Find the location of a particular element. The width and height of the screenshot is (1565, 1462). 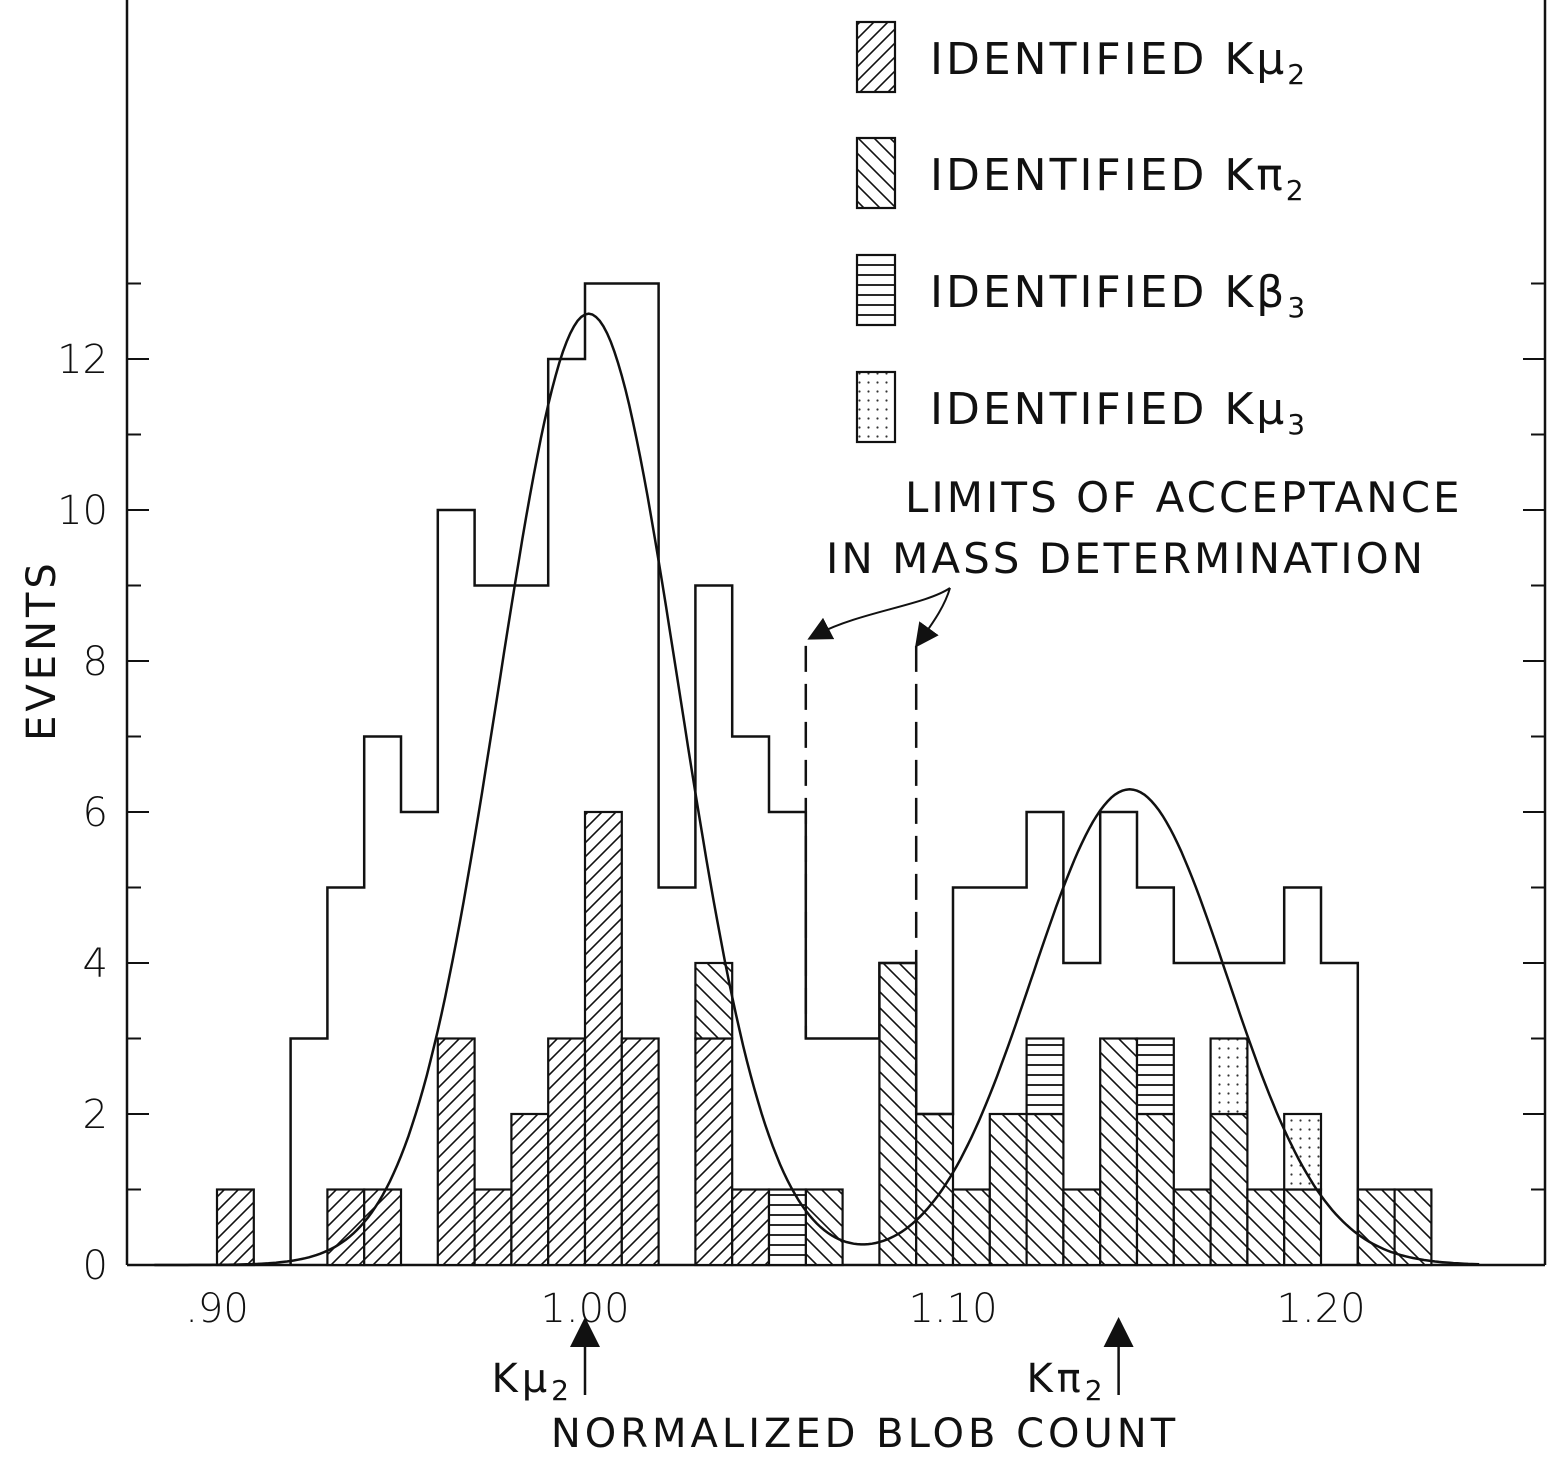

kpi2-marker: Kπ2 is located at coordinates (1080, 1362).